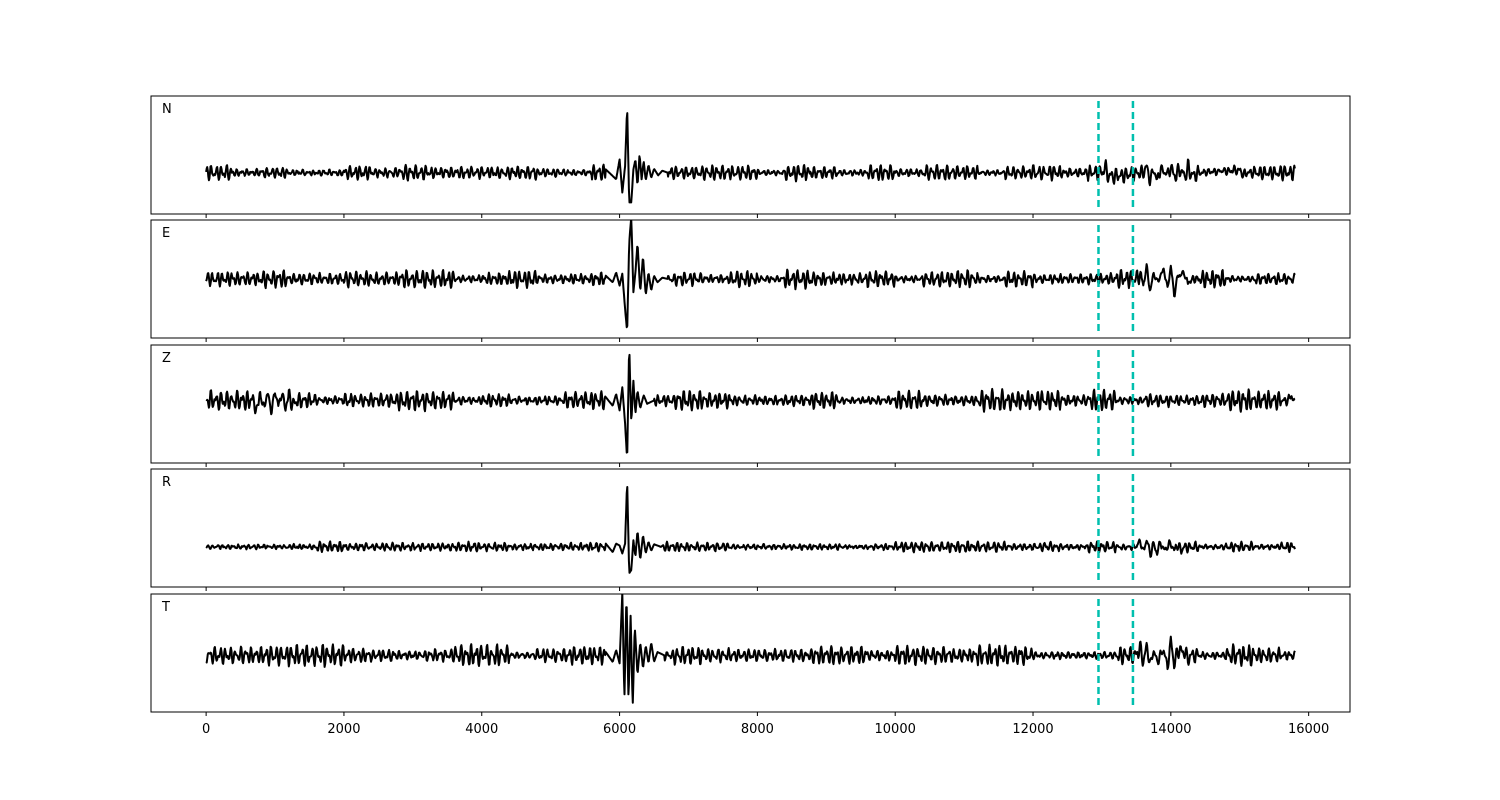 The height and width of the screenshot is (800, 1500). What do you see at coordinates (1308, 729) in the screenshot?
I see `x-tick-label: 16000` at bounding box center [1308, 729].